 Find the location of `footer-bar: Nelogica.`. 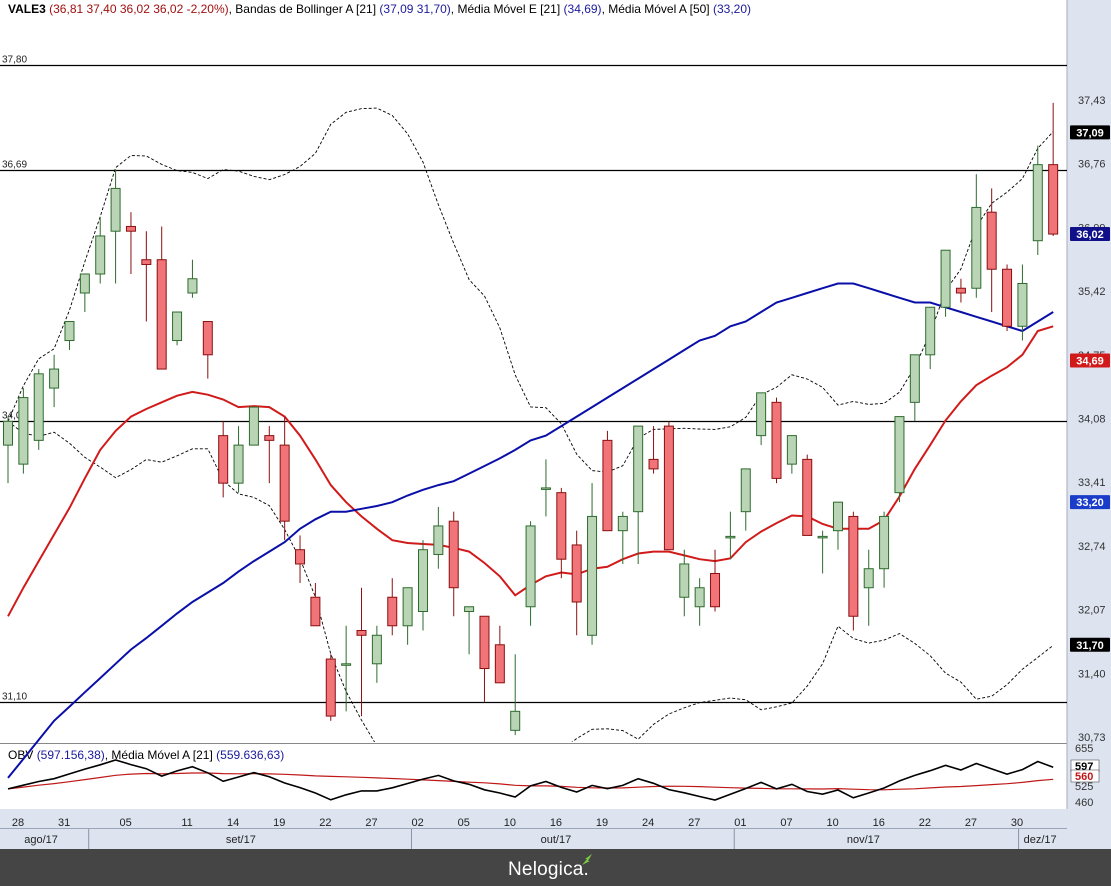

footer-bar: Nelogica. is located at coordinates (555, 867).